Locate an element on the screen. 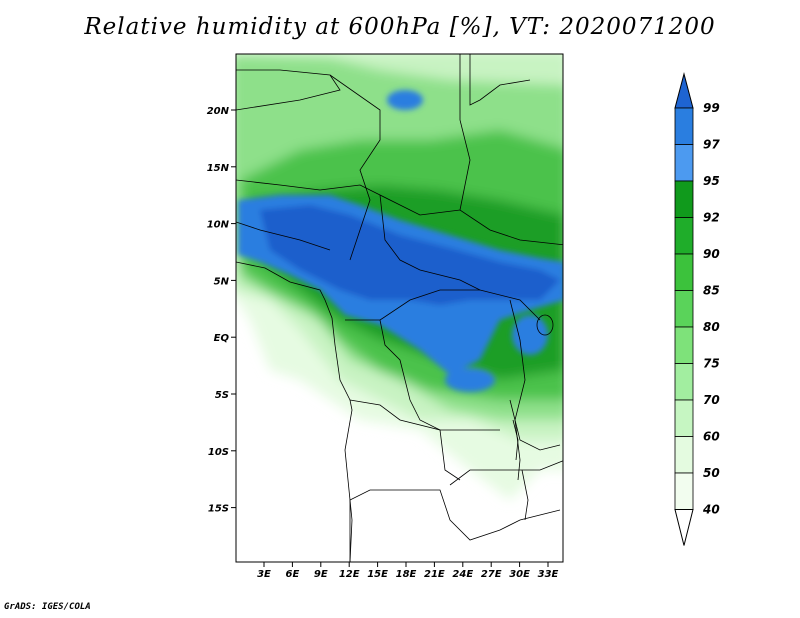  colorbar-bottom-arrow is located at coordinates (684, 527).